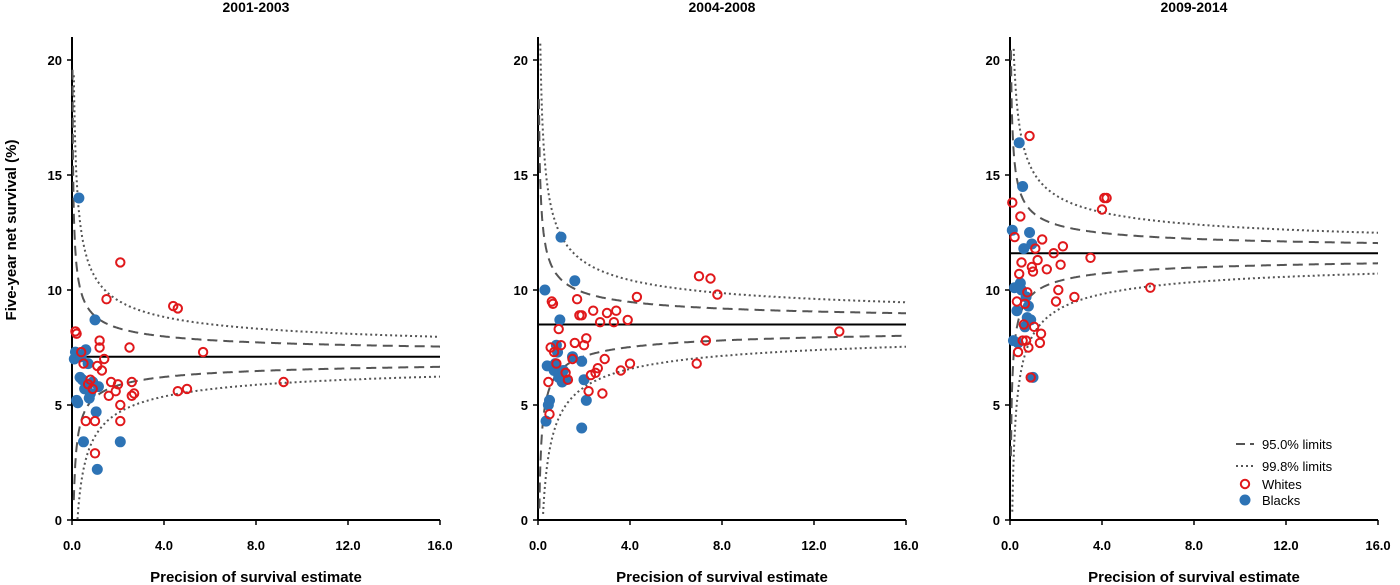 The width and height of the screenshot is (1400, 585). What do you see at coordinates (722, 173) in the screenshot?
I see `upper-998-limit` at bounding box center [722, 173].